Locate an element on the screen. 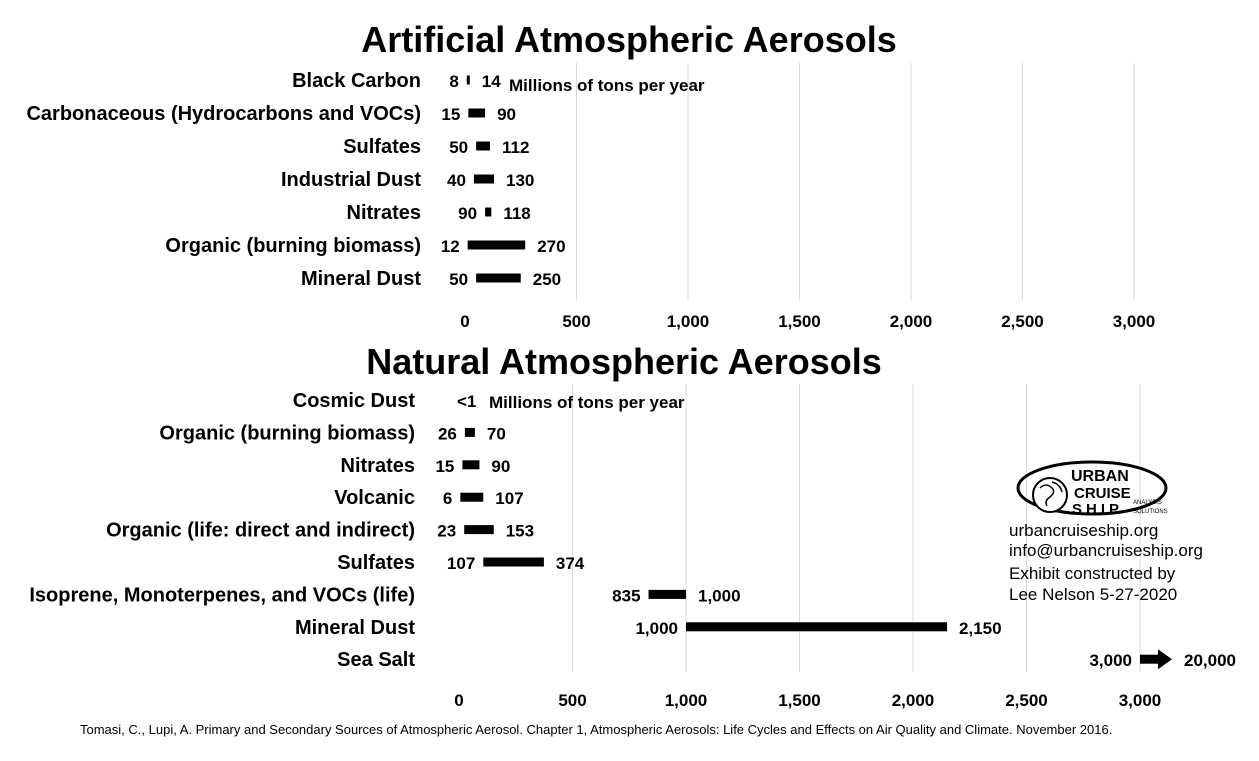 The height and width of the screenshot is (761, 1259). natural-value-label-high: 153 is located at coordinates (520, 531).